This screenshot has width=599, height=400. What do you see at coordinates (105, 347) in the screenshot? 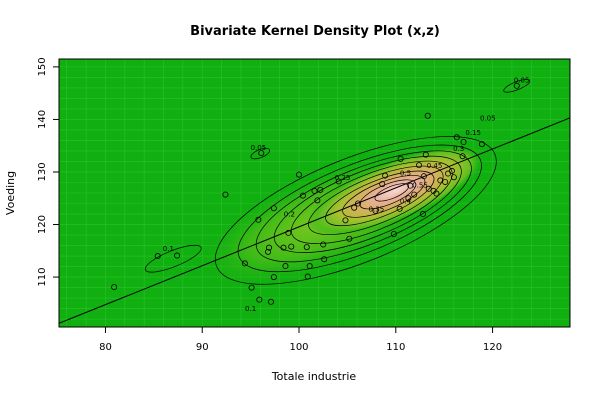
I see `x-tick-label: 80` at bounding box center [105, 347].